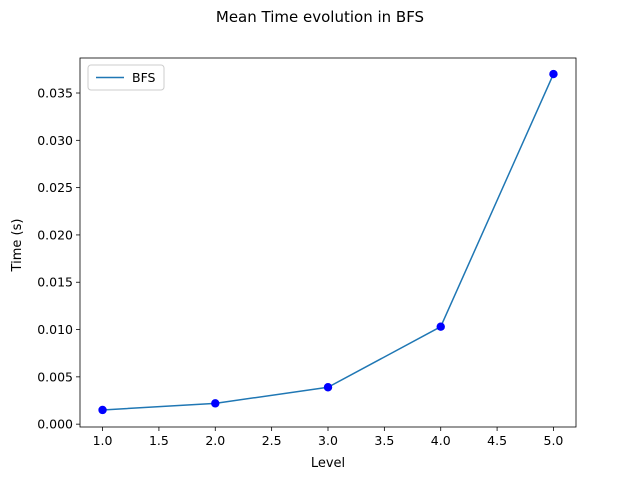  Describe the element at coordinates (144, 77) in the screenshot. I see `legend-entry-label: BFS` at that location.